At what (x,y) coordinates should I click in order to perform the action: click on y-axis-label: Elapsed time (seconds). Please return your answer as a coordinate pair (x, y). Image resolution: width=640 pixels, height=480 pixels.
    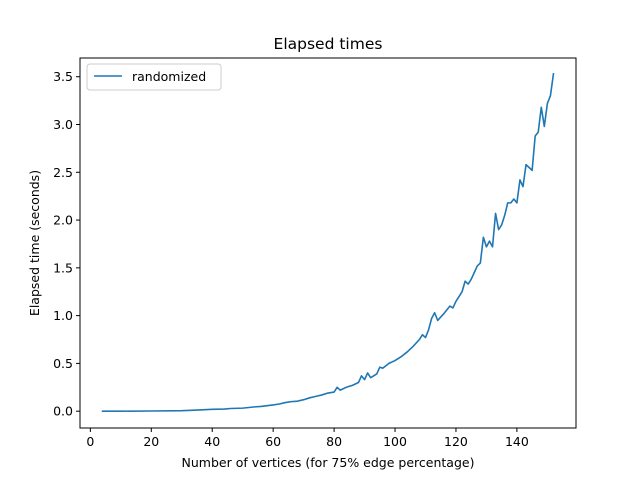
    Looking at the image, I should click on (34, 243).